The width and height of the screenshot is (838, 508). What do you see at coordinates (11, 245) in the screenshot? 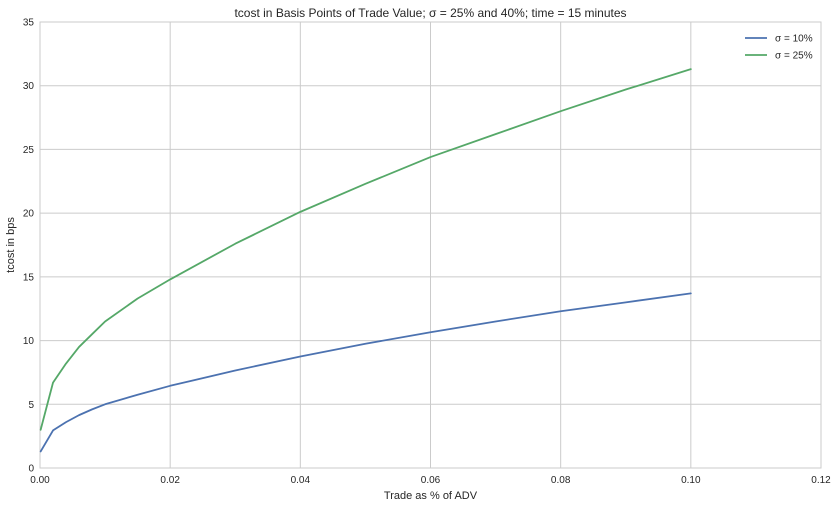
I see `y-axis-label: tcost in bps` at bounding box center [11, 245].